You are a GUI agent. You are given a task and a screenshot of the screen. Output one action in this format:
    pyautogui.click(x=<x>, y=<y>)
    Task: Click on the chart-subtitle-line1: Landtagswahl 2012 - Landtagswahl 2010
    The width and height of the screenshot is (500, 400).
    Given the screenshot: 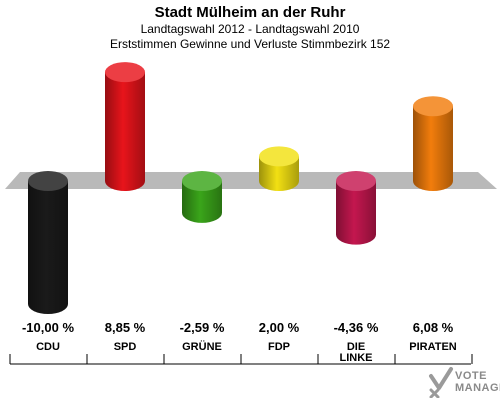 What is the action you would take?
    pyautogui.click(x=250, y=29)
    